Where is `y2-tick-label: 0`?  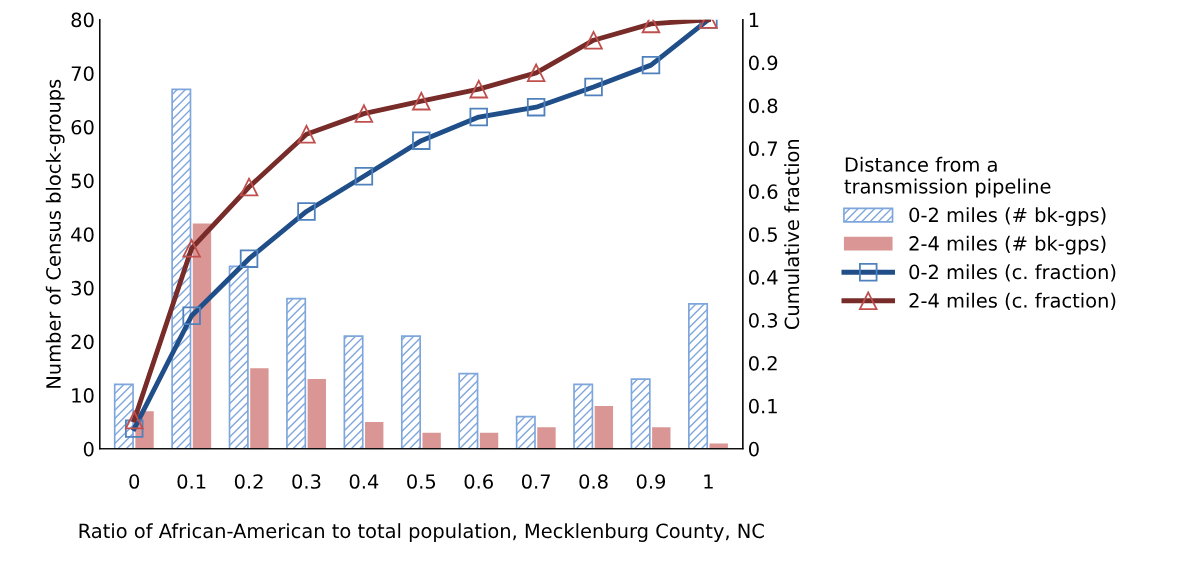 y2-tick-label: 0 is located at coordinates (753, 449).